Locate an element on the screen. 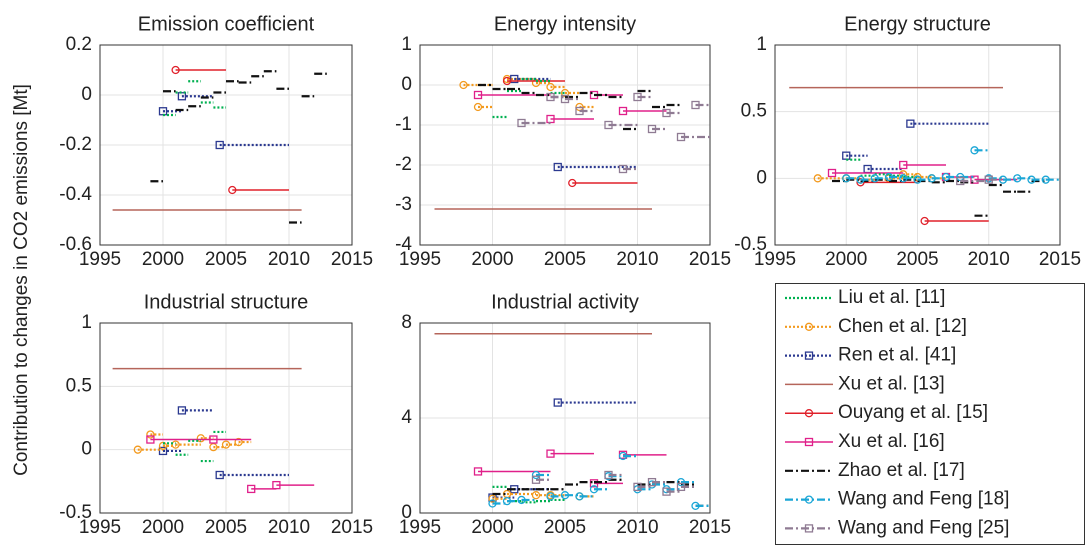 This screenshot has height=547, width=1089. y-tick-label: 0.5 is located at coordinates (754, 111).